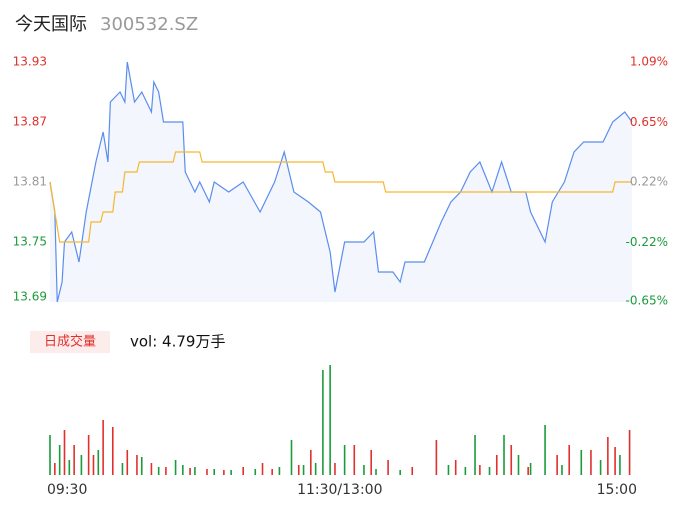 This screenshot has height=528, width=686. I want to click on volume-label-bg, so click(70, 342).